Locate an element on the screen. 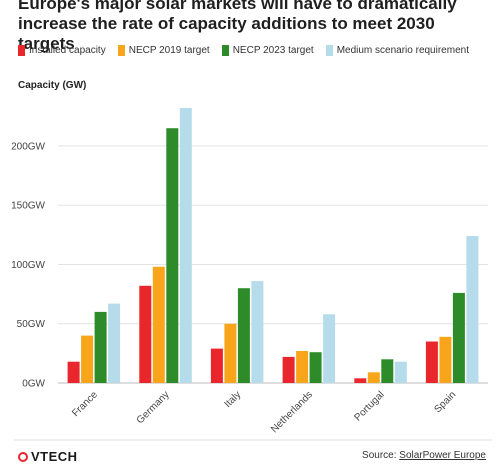 The image size is (500, 471). legend-item: NECP 2019 target is located at coordinates (163, 50).